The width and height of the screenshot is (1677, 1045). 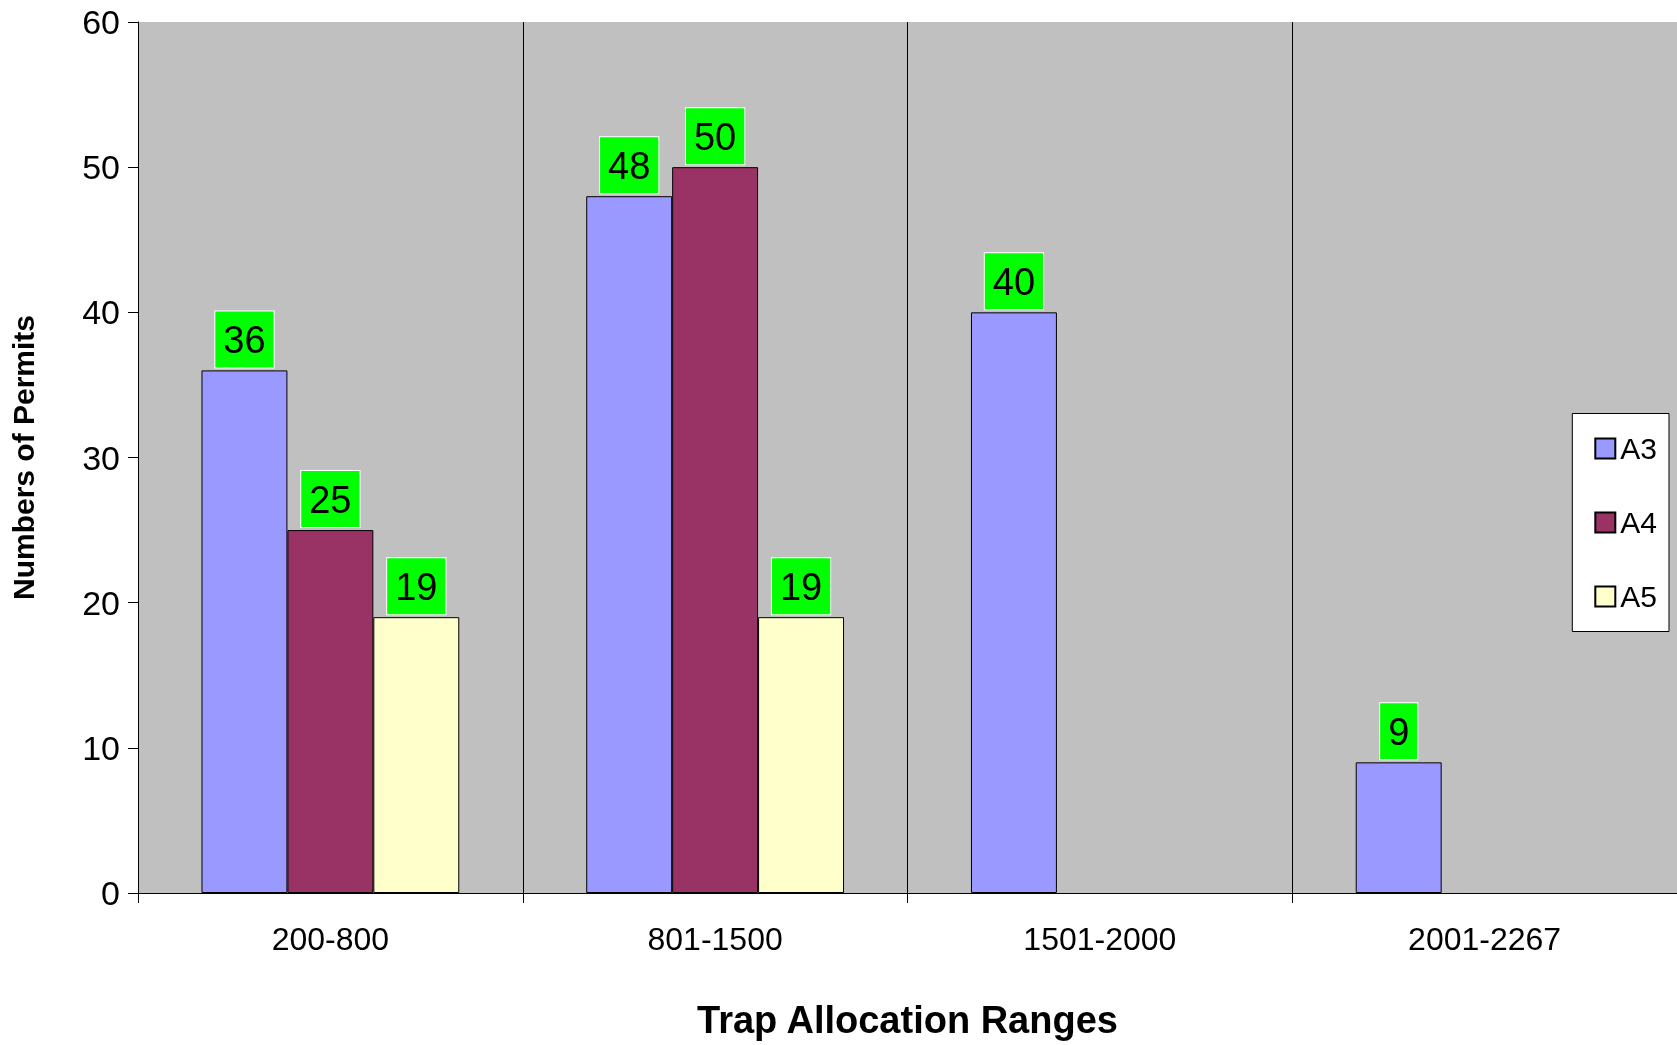 I want to click on y-tick-label: 0, so click(x=110, y=893).